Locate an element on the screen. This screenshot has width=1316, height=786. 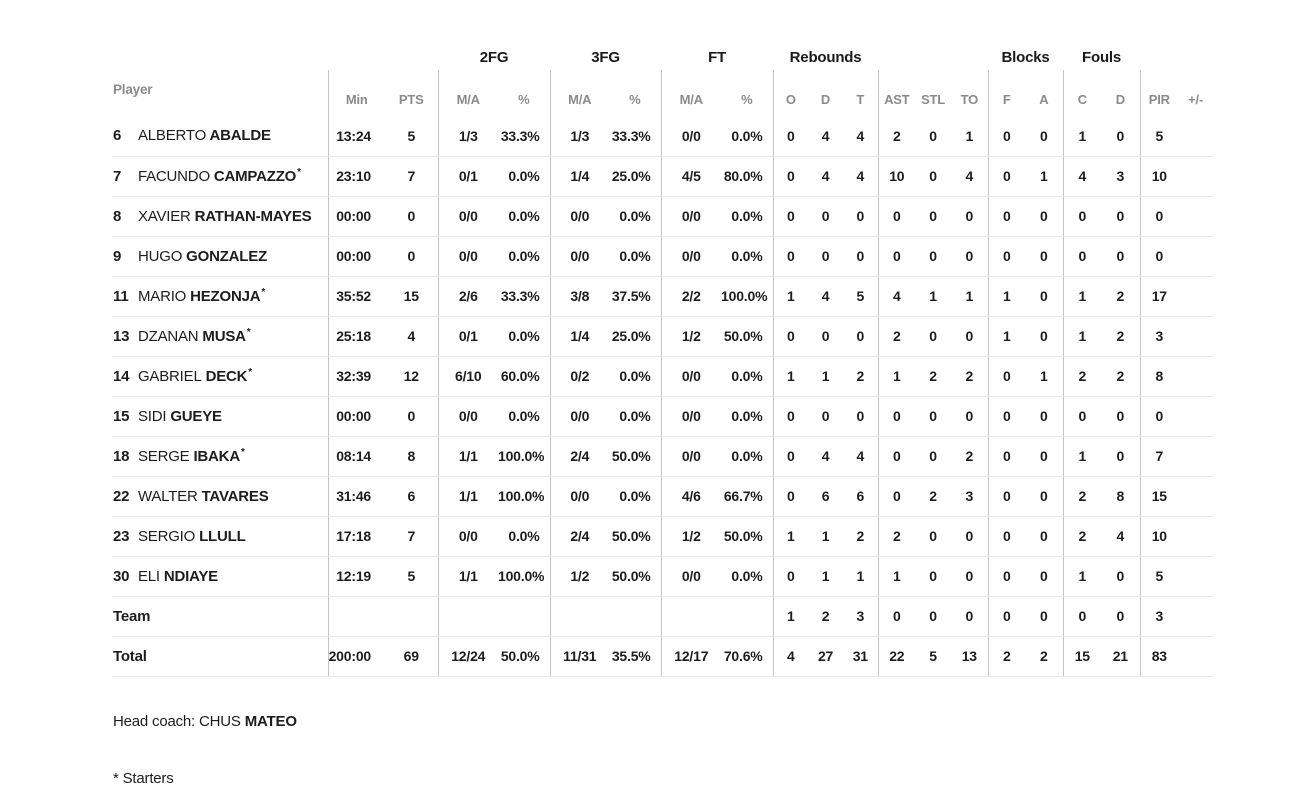
player-name-cell: 7 FACUNDO CAMPAZZO* is located at coordinates (220, 176).